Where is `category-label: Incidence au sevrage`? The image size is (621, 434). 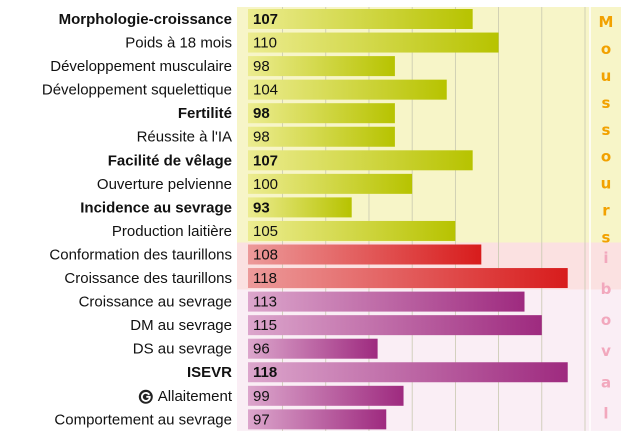
category-label: Incidence au sevrage is located at coordinates (156, 207).